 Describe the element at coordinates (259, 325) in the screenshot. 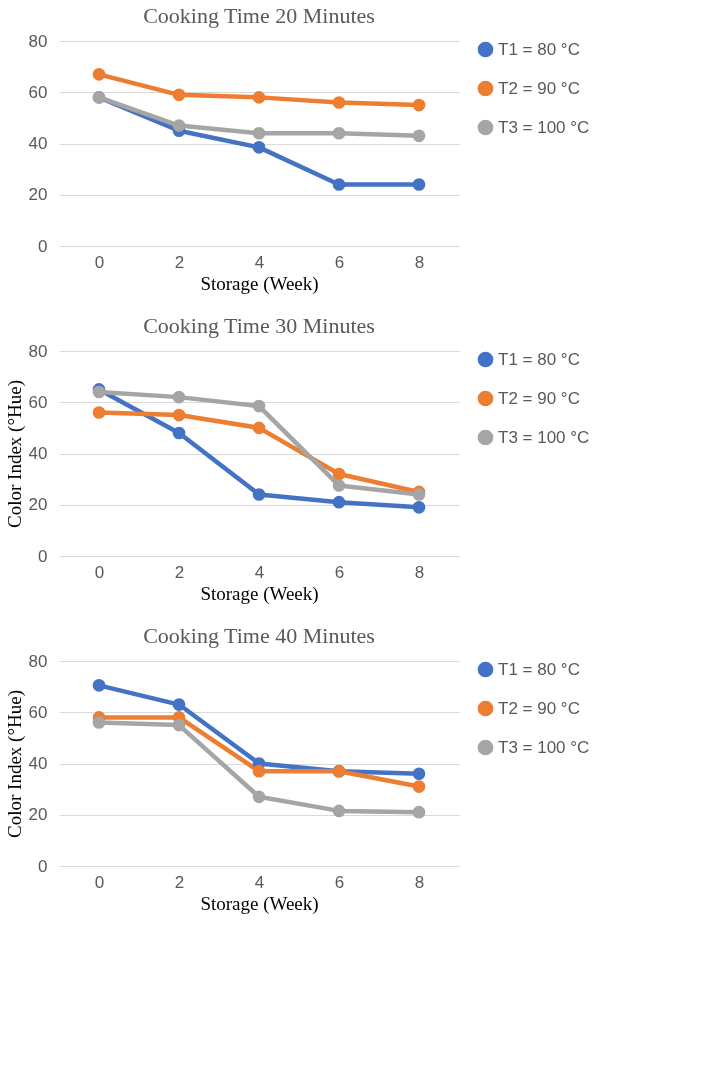

I see `chart-title: Cooking Time 30 Minutes` at that location.